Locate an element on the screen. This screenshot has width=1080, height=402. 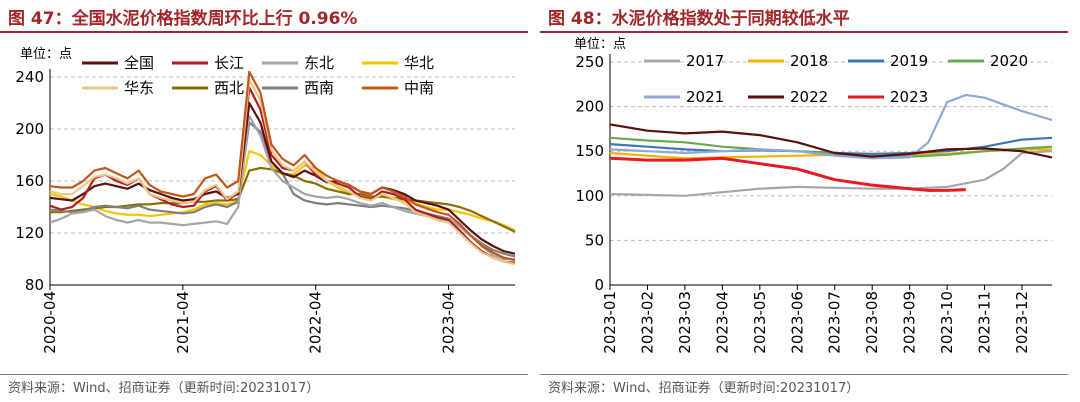
right-y-tick-label: 0 is located at coordinates (599, 285).